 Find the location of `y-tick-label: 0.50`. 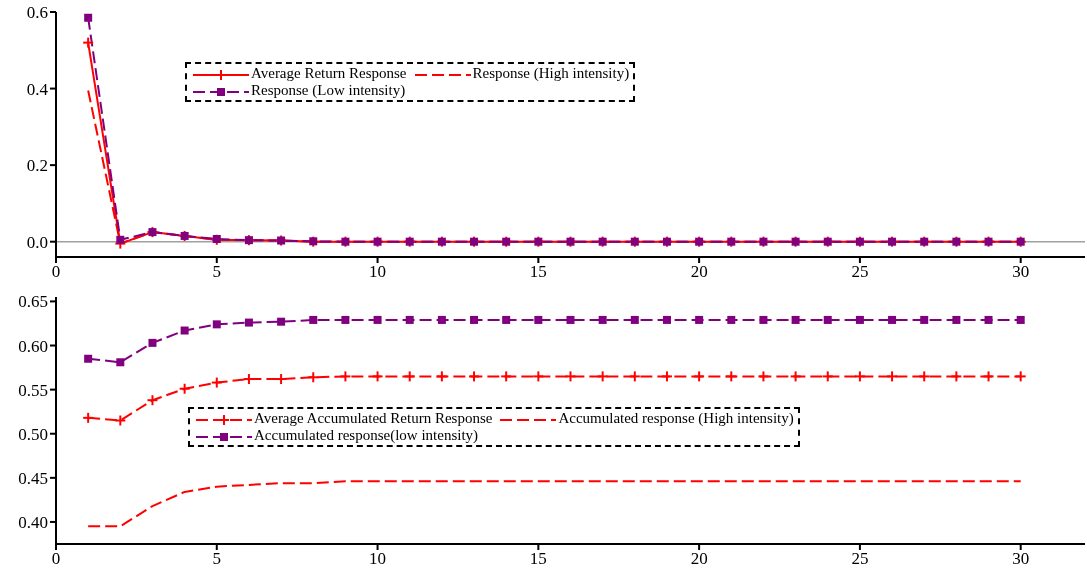

y-tick-label: 0.50 is located at coordinates (33, 434).